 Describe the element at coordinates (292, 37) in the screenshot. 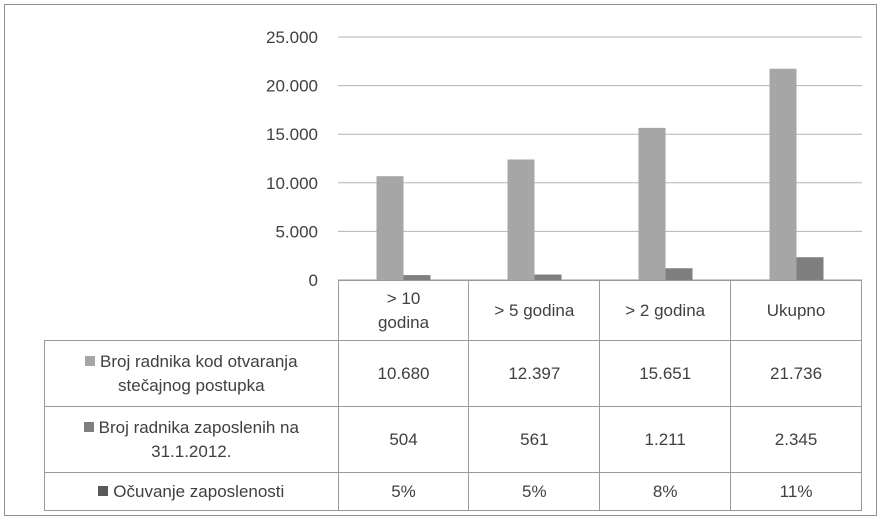

I see `y-tick-label: 25.000` at that location.